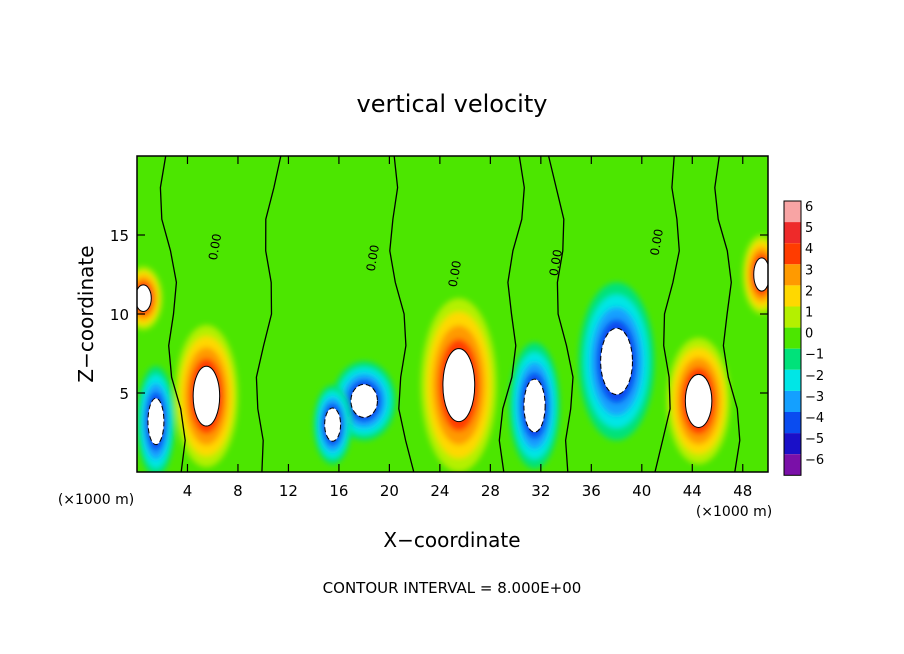 This screenshot has width=904, height=654. What do you see at coordinates (338, 491) in the screenshot?
I see `x-tick-label-3: 16` at bounding box center [338, 491].